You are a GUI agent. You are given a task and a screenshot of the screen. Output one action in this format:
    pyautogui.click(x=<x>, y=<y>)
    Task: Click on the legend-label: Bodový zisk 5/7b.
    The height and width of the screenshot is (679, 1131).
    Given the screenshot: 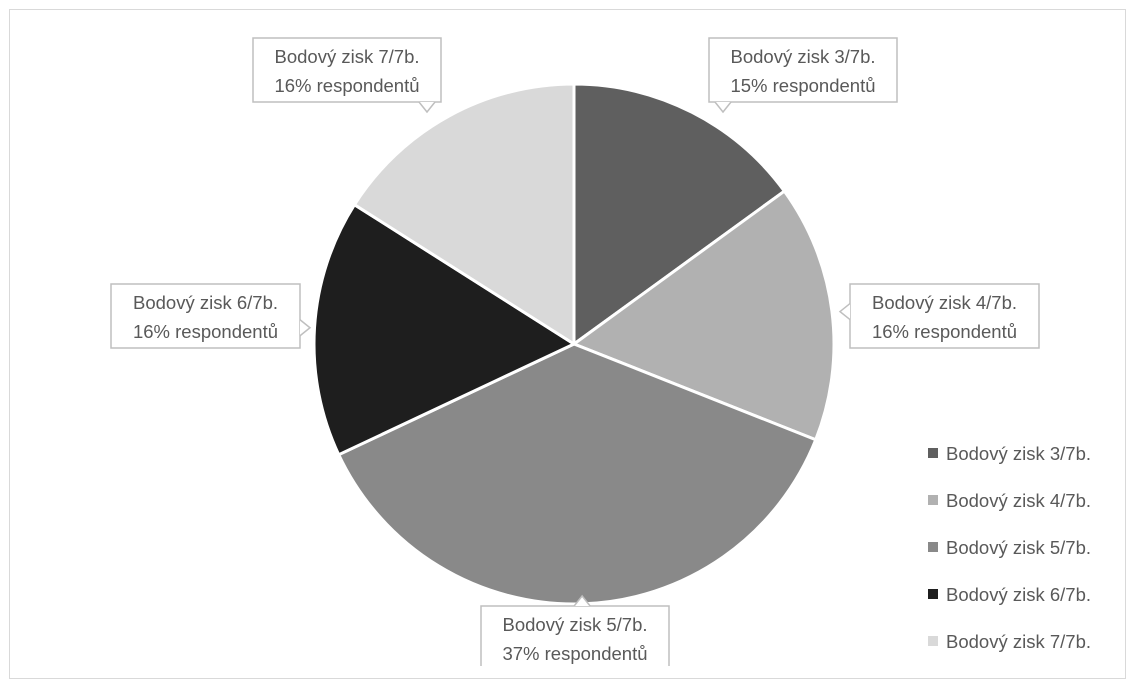 What is the action you would take?
    pyautogui.click(x=1018, y=547)
    